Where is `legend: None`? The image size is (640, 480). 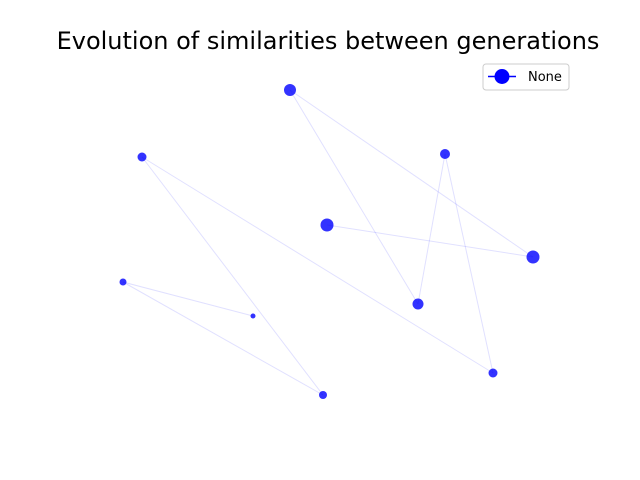 legend: None is located at coordinates (526, 77).